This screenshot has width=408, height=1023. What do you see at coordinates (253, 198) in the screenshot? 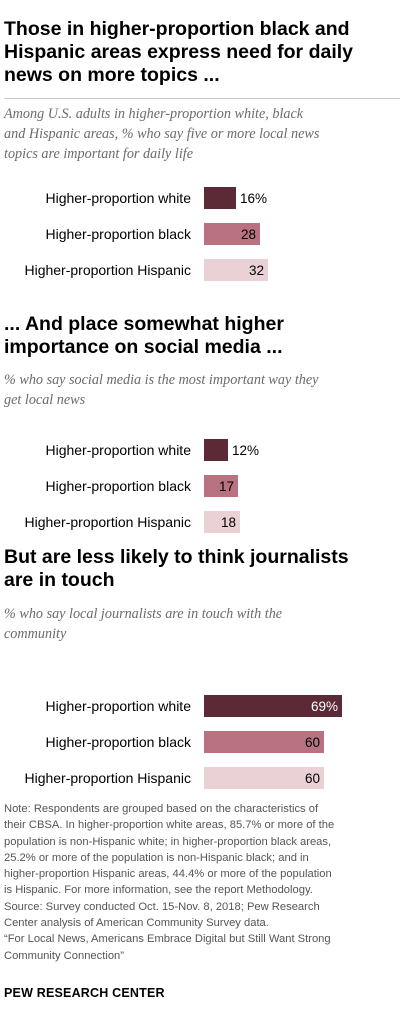
I see `value-label: 16%` at bounding box center [253, 198].